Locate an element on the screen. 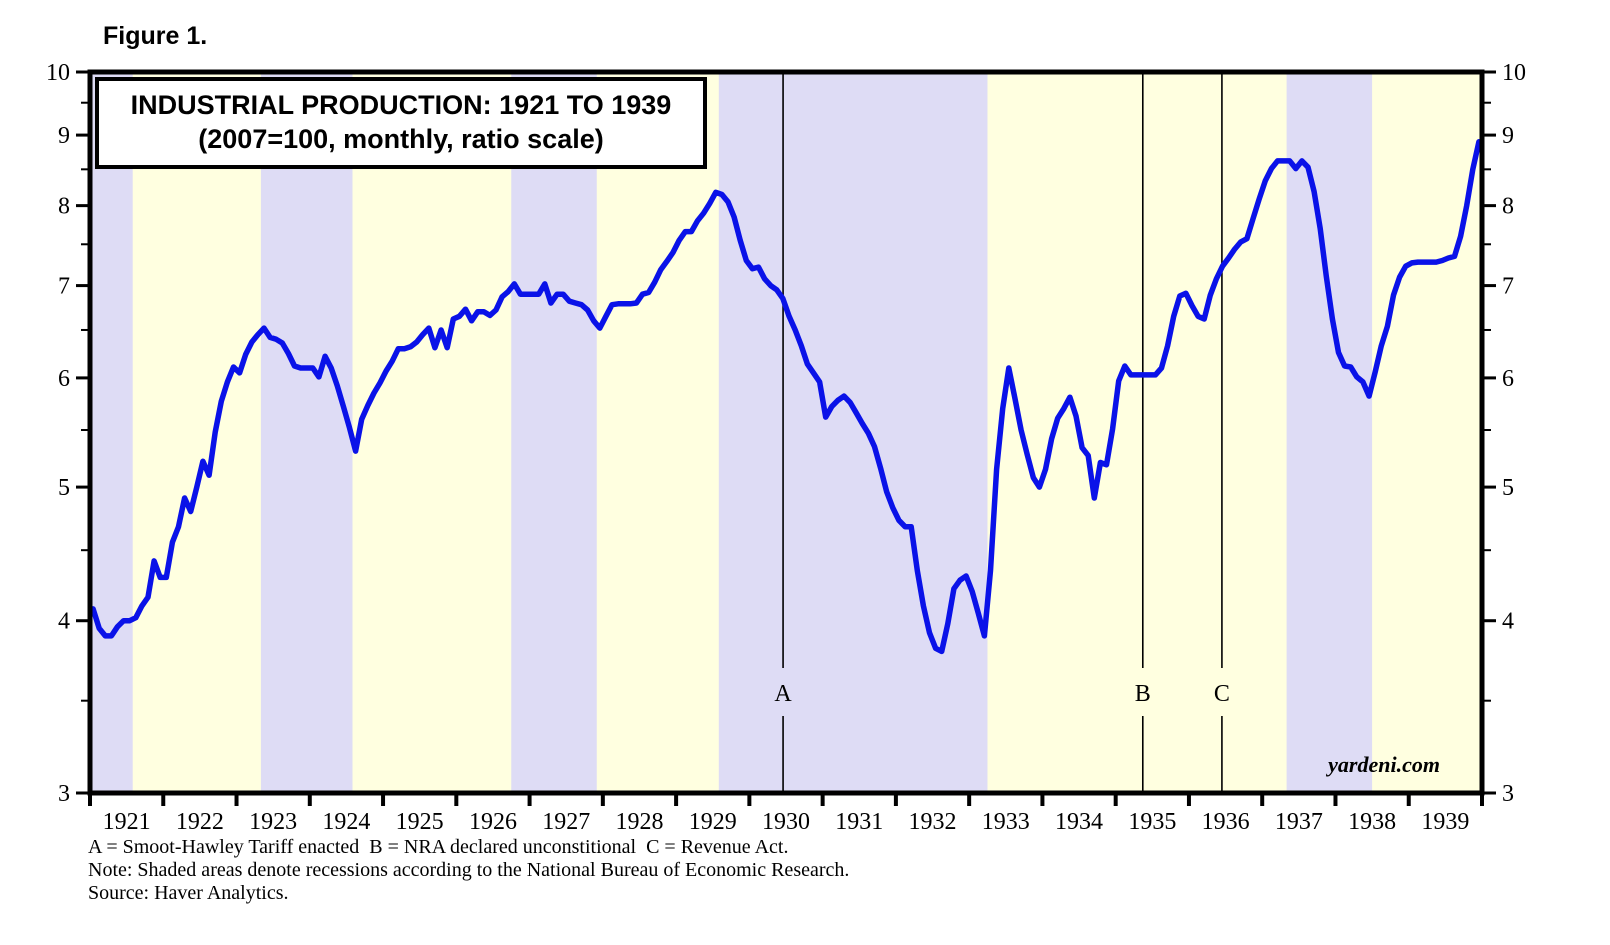  event-label-A: A is located at coordinates (783, 694).